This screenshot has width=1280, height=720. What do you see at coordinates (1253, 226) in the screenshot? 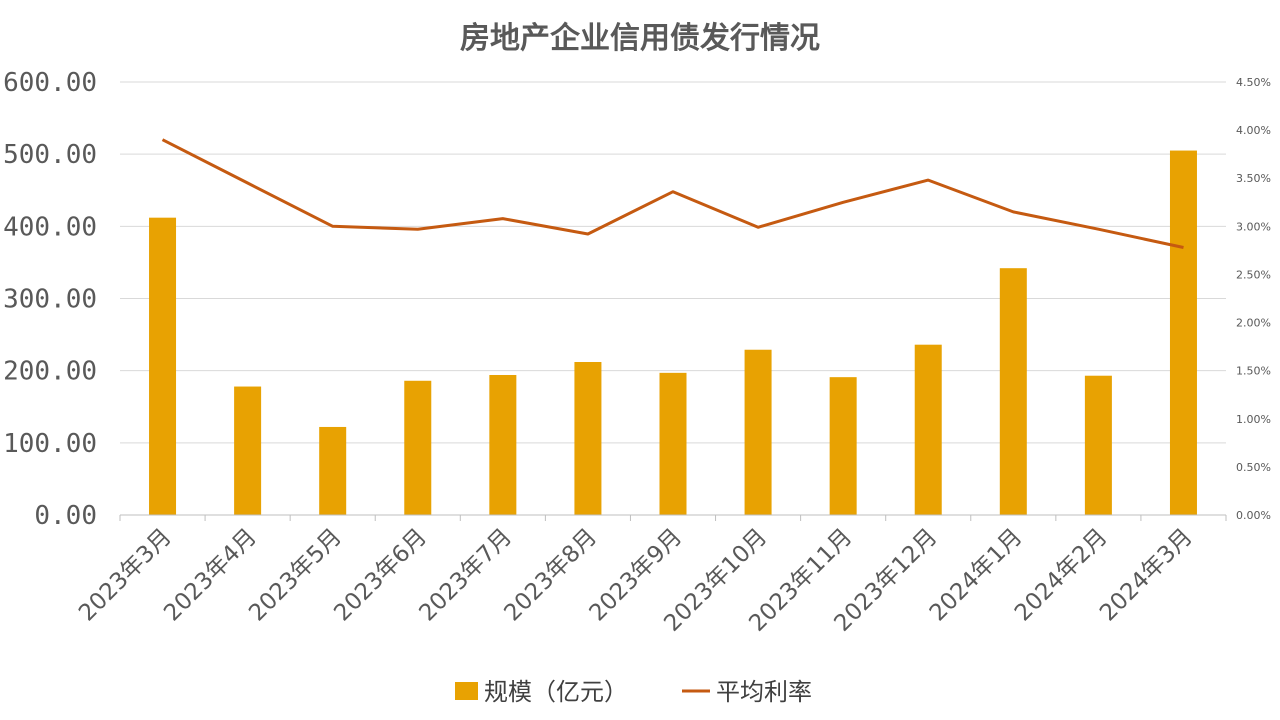
I see `y-right-tick-label: 3.00%` at bounding box center [1253, 226].